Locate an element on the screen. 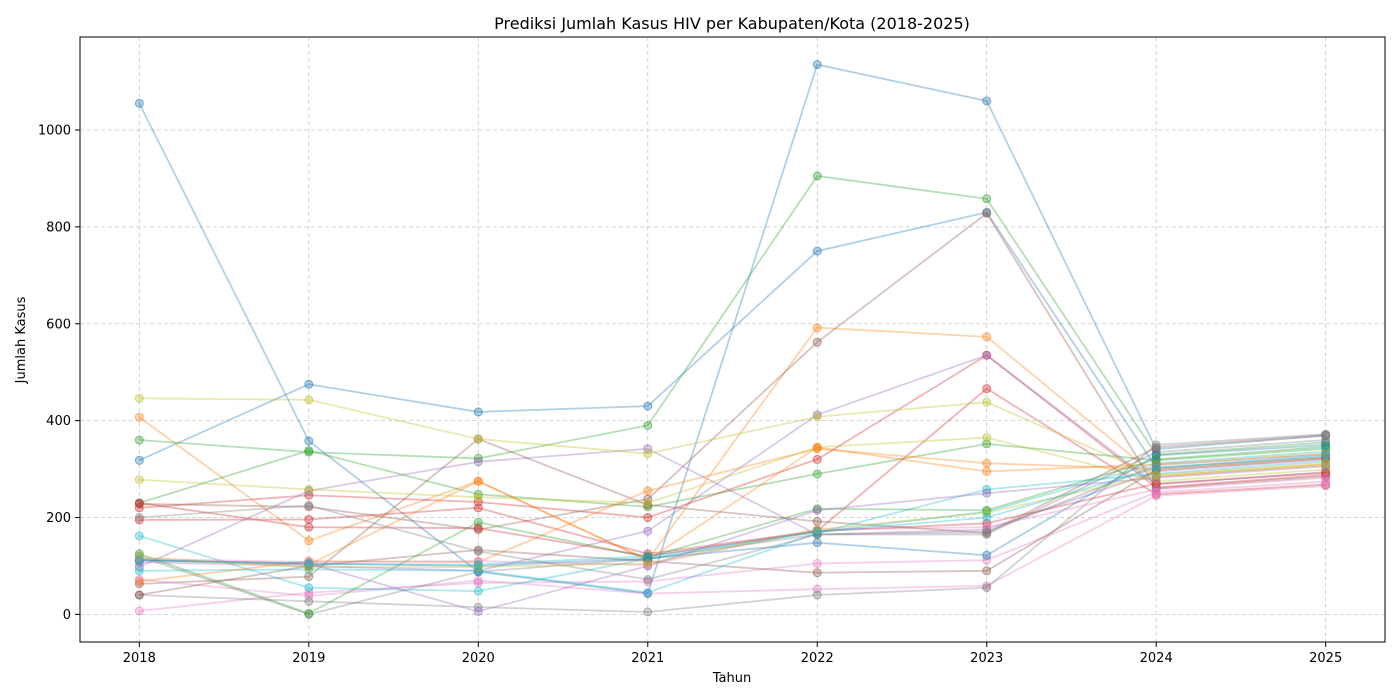 The image size is (1400, 700). x-tick-label: 2021 is located at coordinates (647, 658).